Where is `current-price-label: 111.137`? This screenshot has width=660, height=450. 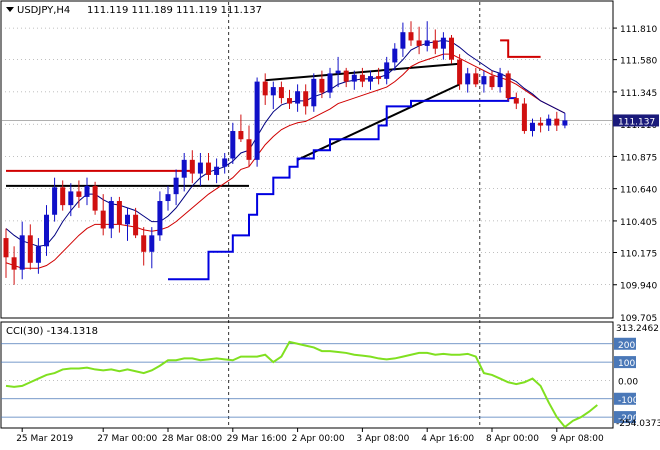 current-price-label: 111.137 is located at coordinates (636, 122).